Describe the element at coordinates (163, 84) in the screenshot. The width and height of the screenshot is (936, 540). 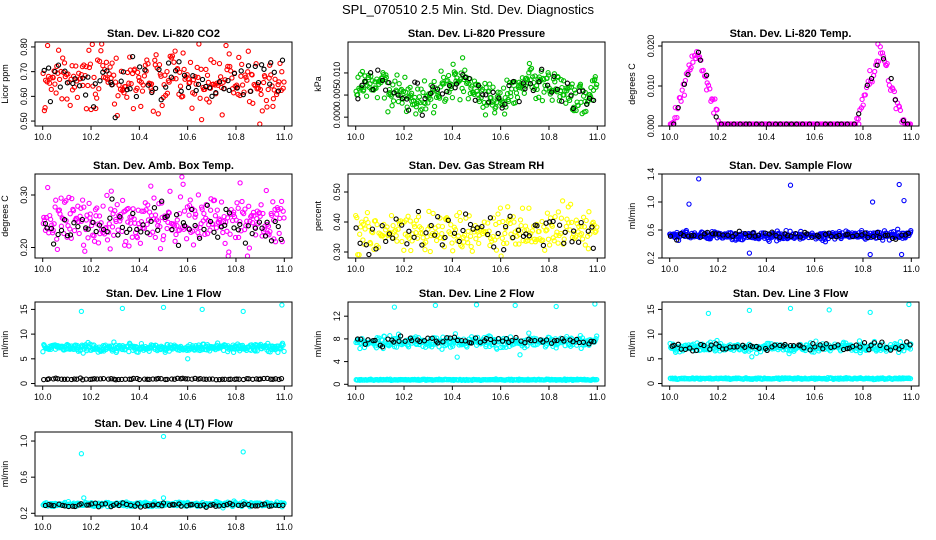
I see `plot-frame` at that location.